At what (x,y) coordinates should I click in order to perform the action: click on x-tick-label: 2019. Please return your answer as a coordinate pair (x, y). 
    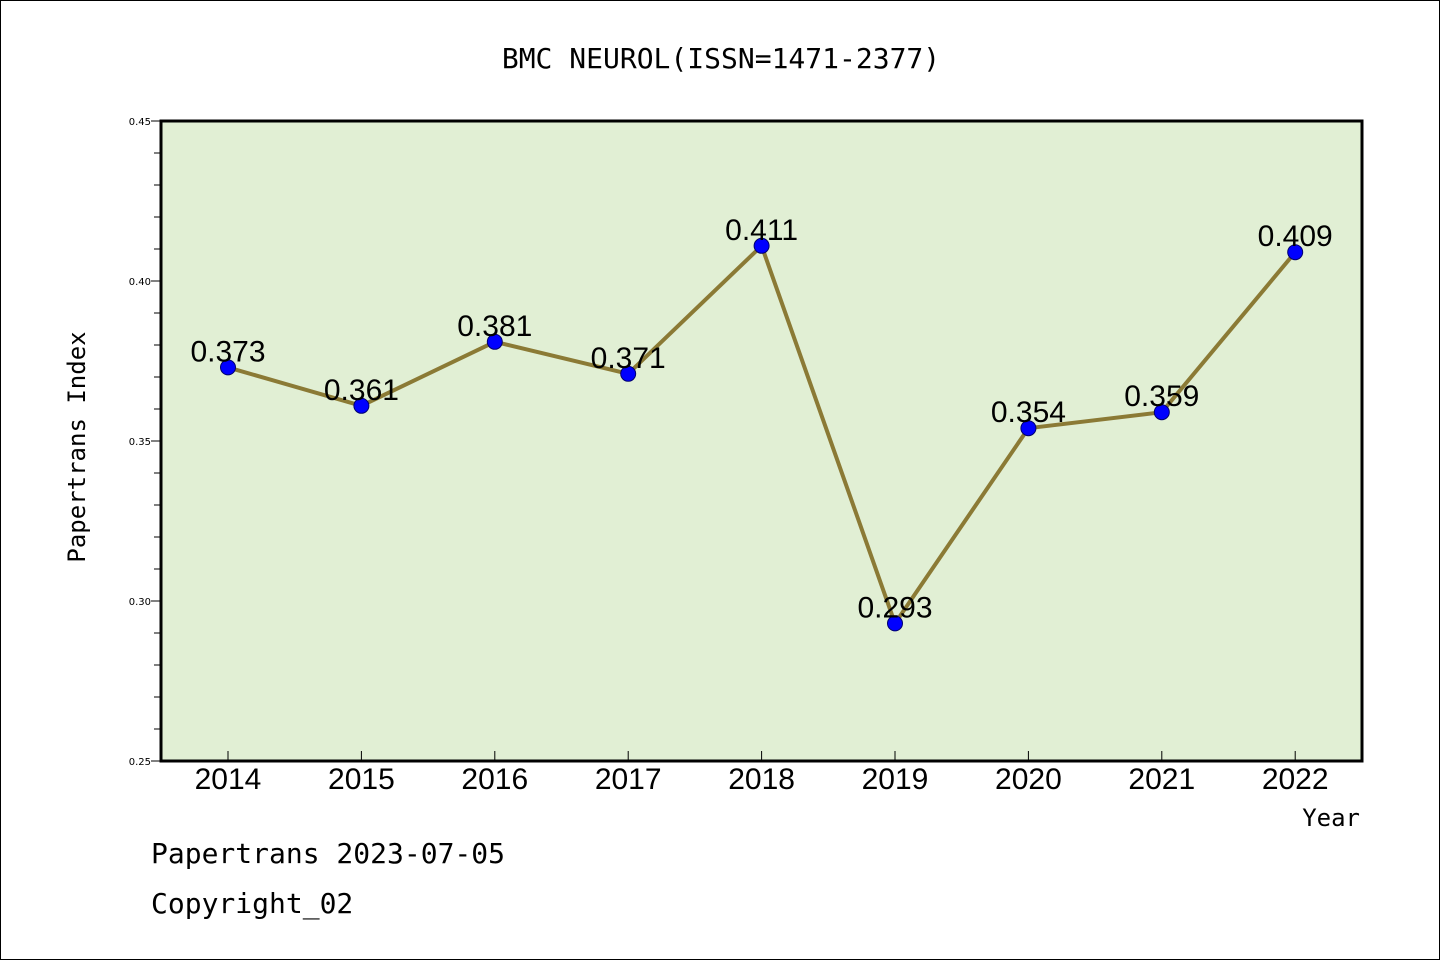
    Looking at the image, I should click on (895, 779).